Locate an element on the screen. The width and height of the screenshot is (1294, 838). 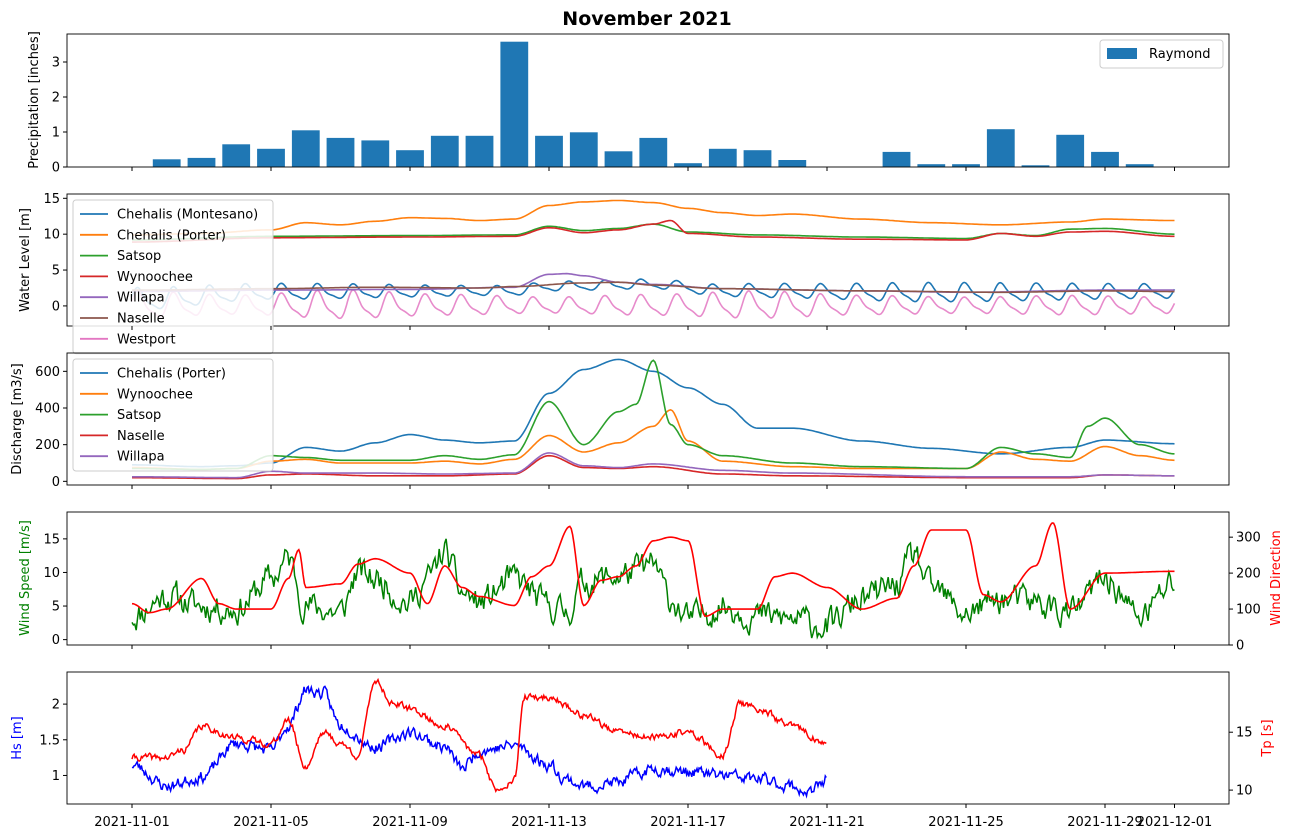
legend-swatch-raymond is located at coordinates (1122, 53).